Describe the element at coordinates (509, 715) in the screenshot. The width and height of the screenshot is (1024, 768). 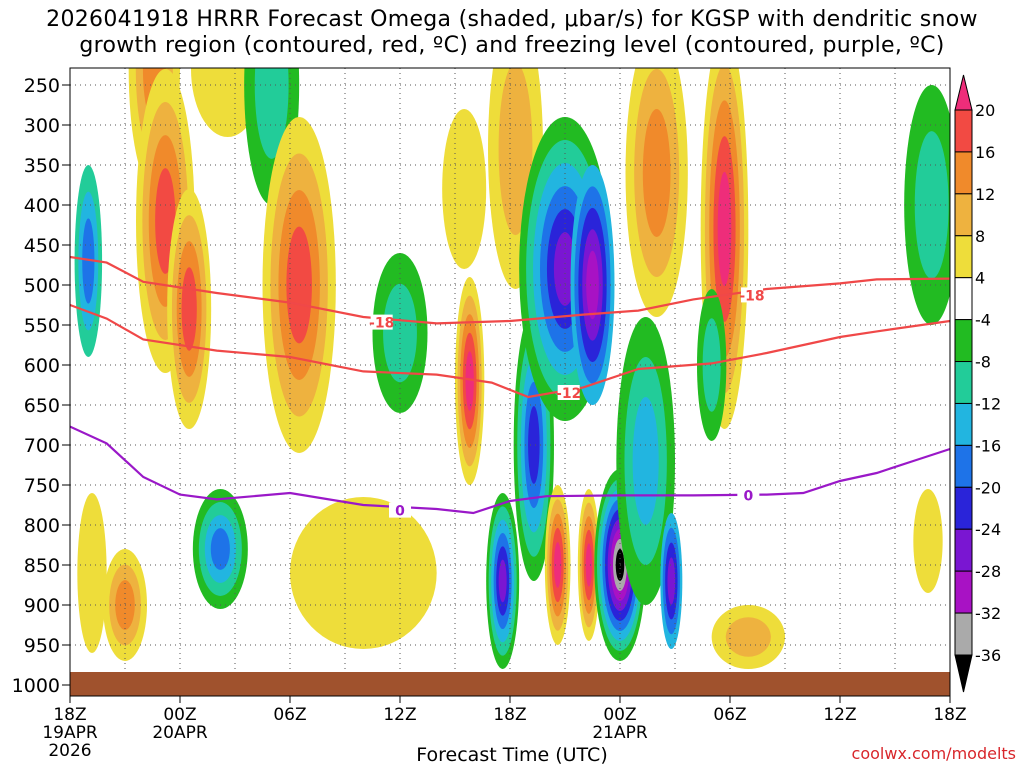
I see `xtick-label-24: 18Z` at that location.